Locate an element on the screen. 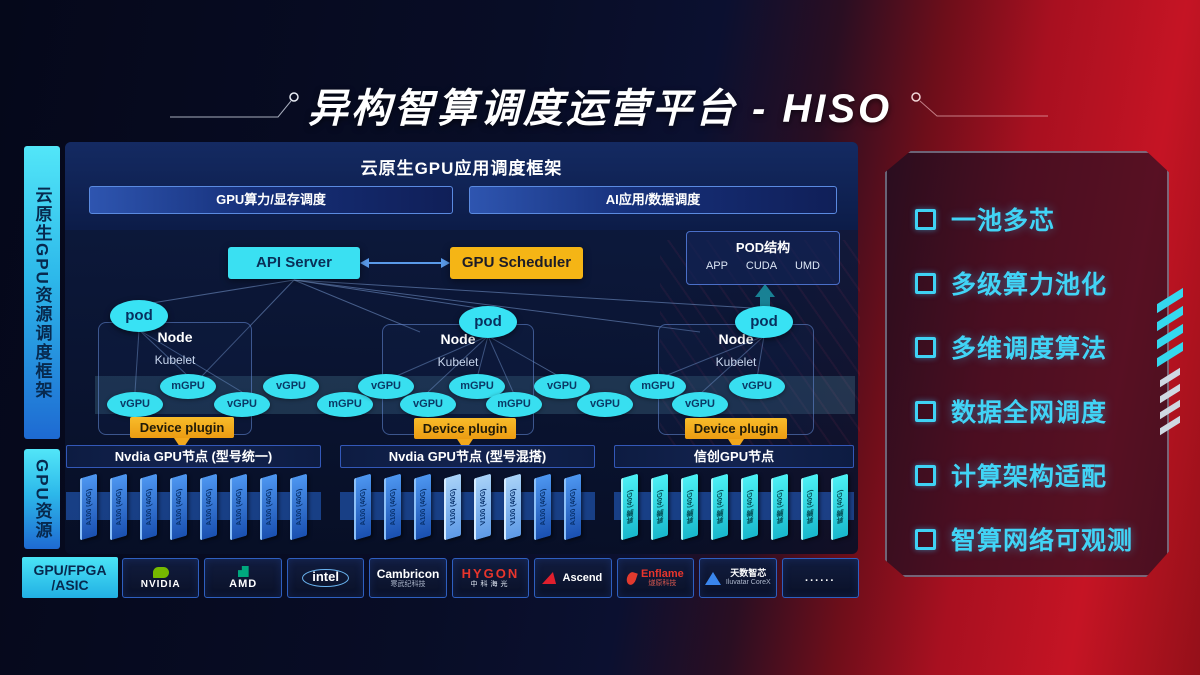  feature-text: 一池多芯 is located at coordinates (1003, 221).